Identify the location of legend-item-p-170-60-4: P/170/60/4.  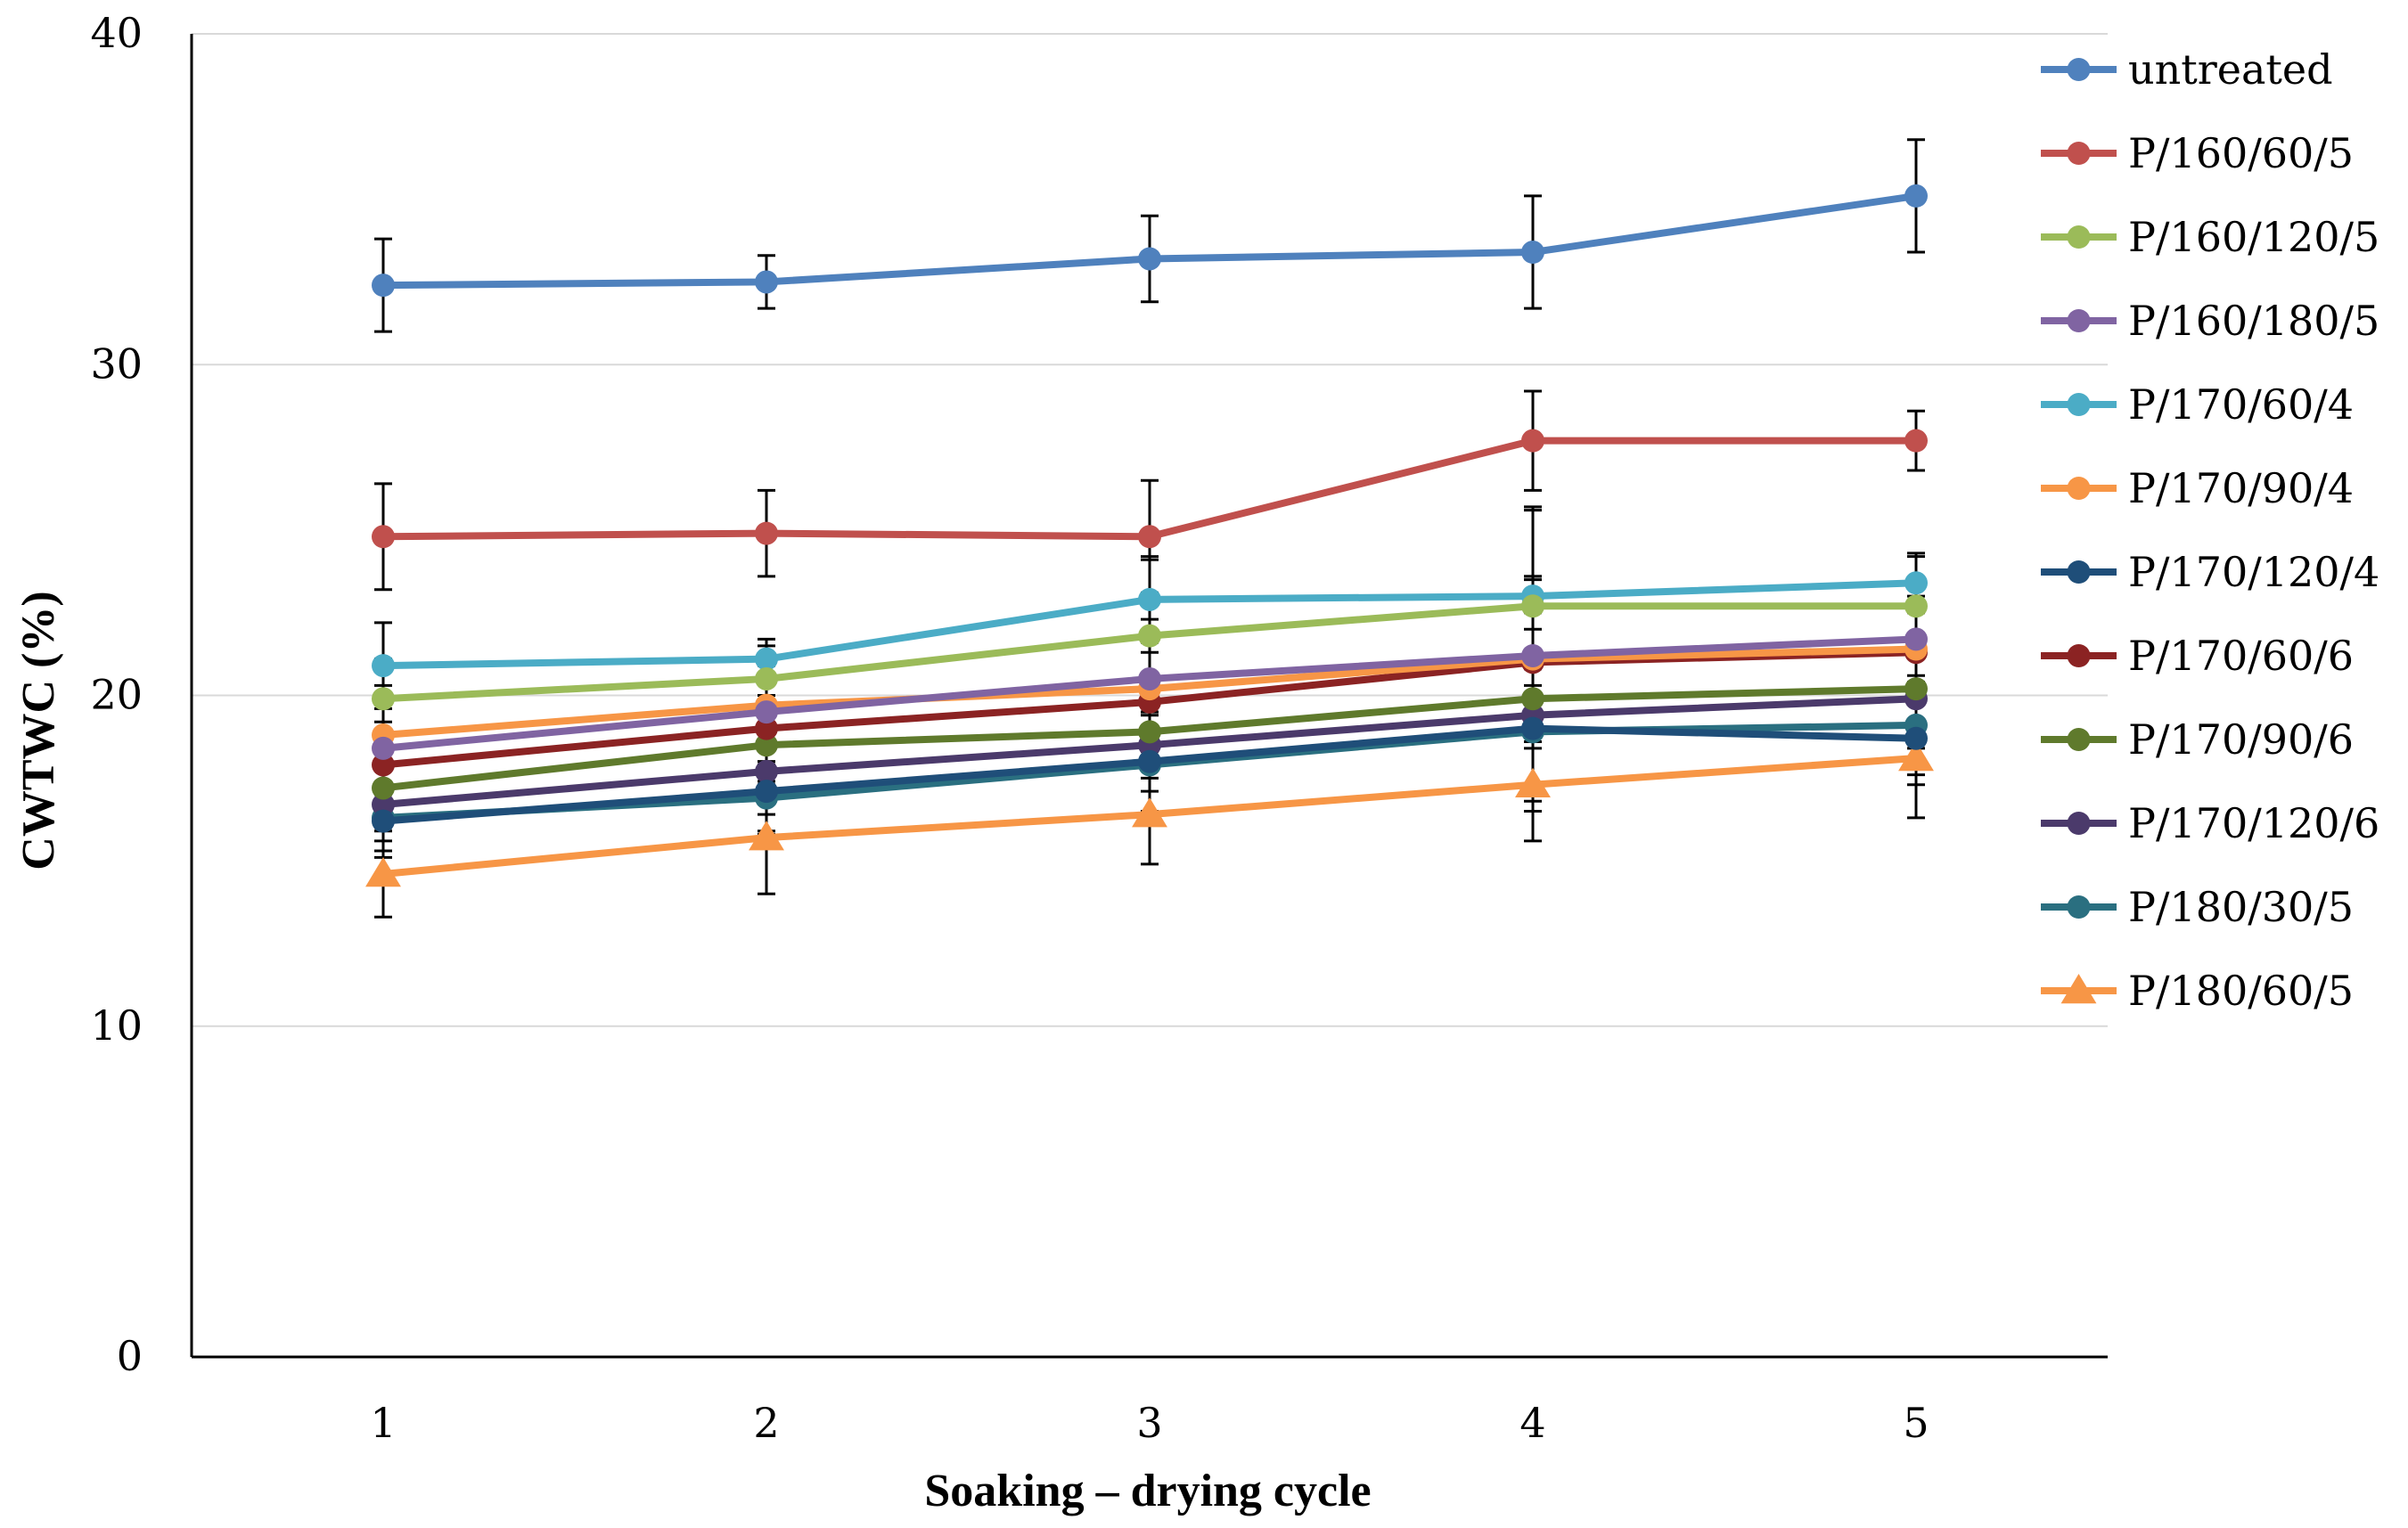
(2197, 404).